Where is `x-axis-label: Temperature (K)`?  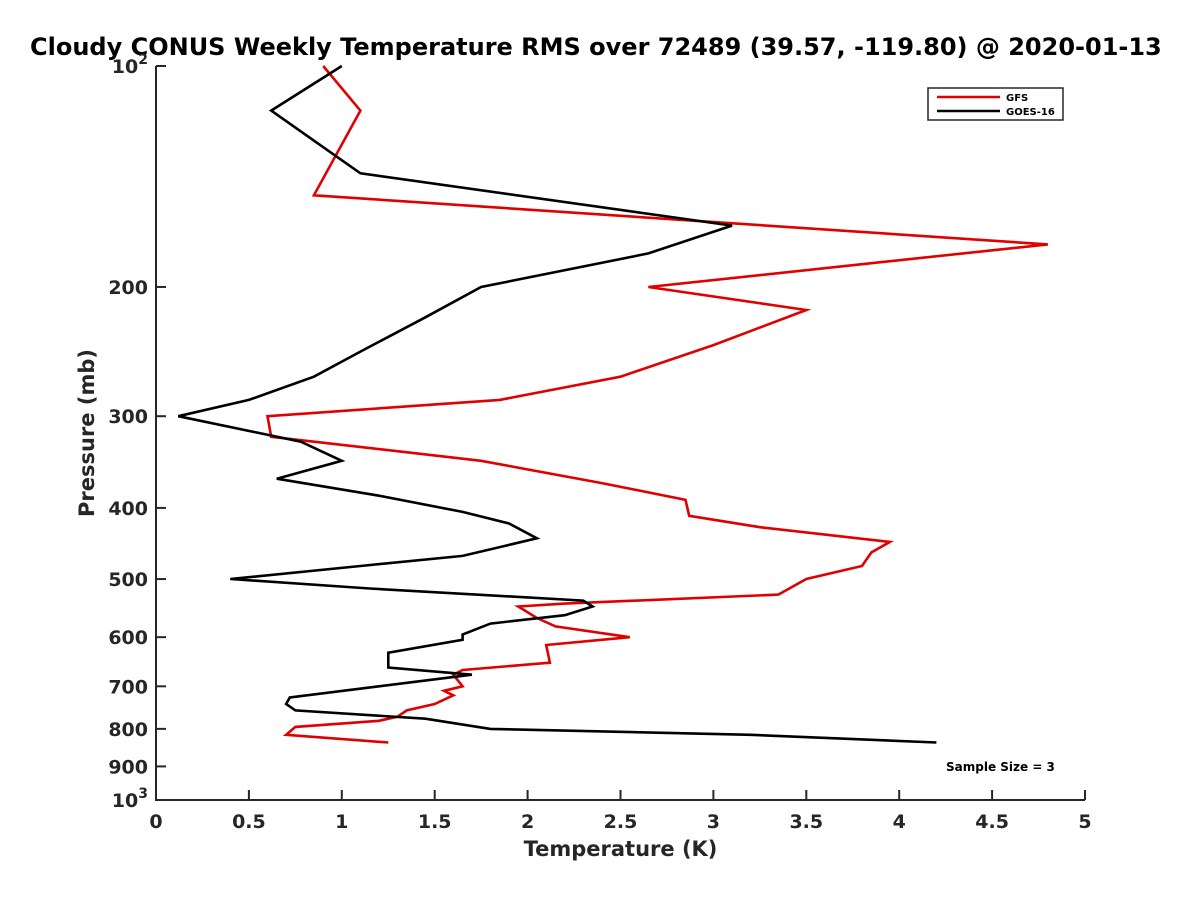
x-axis-label: Temperature (K) is located at coordinates (621, 849).